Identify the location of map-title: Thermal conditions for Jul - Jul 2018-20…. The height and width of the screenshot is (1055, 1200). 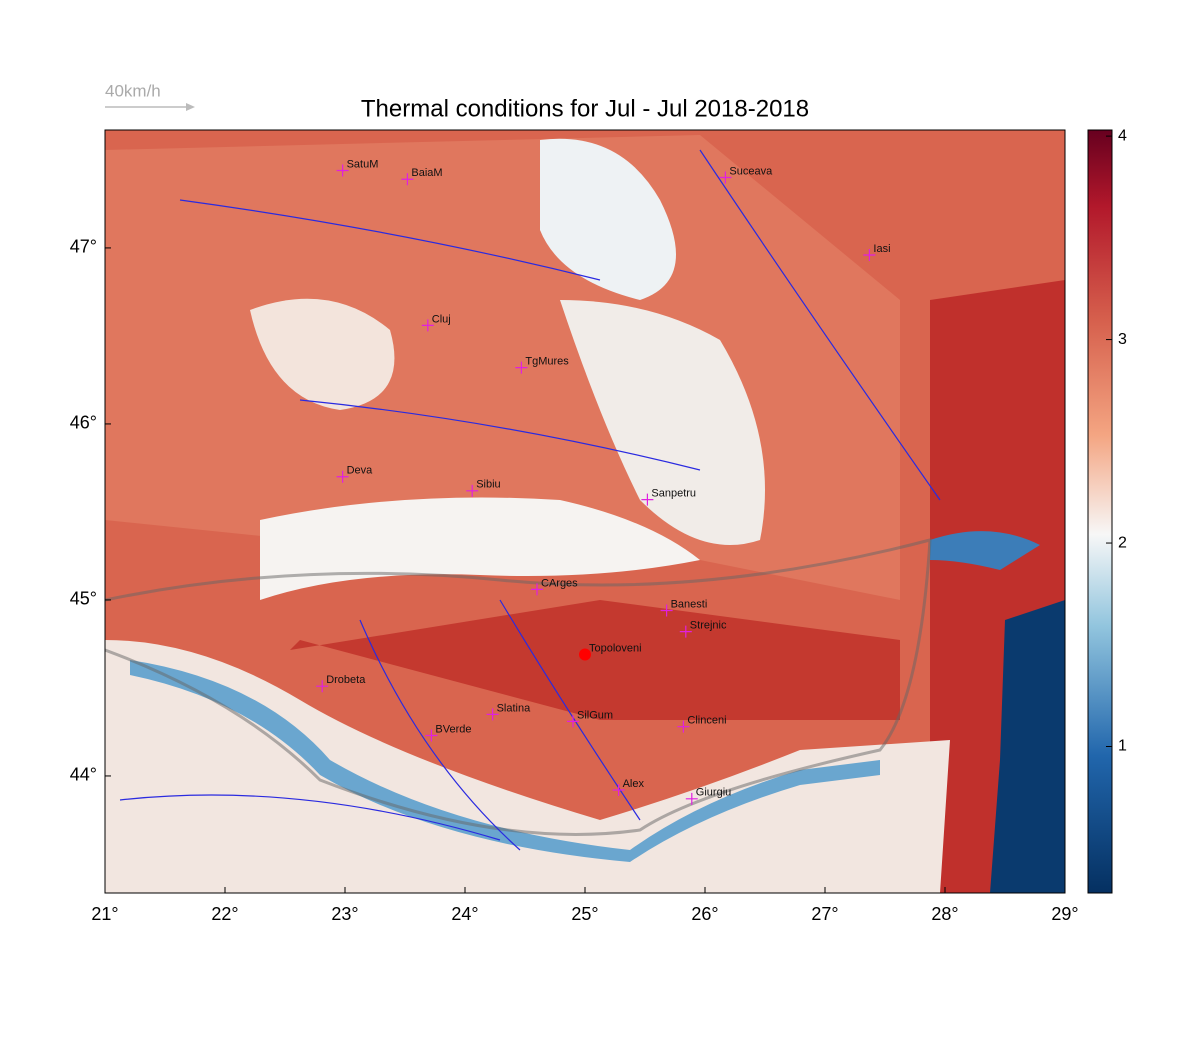
(585, 108).